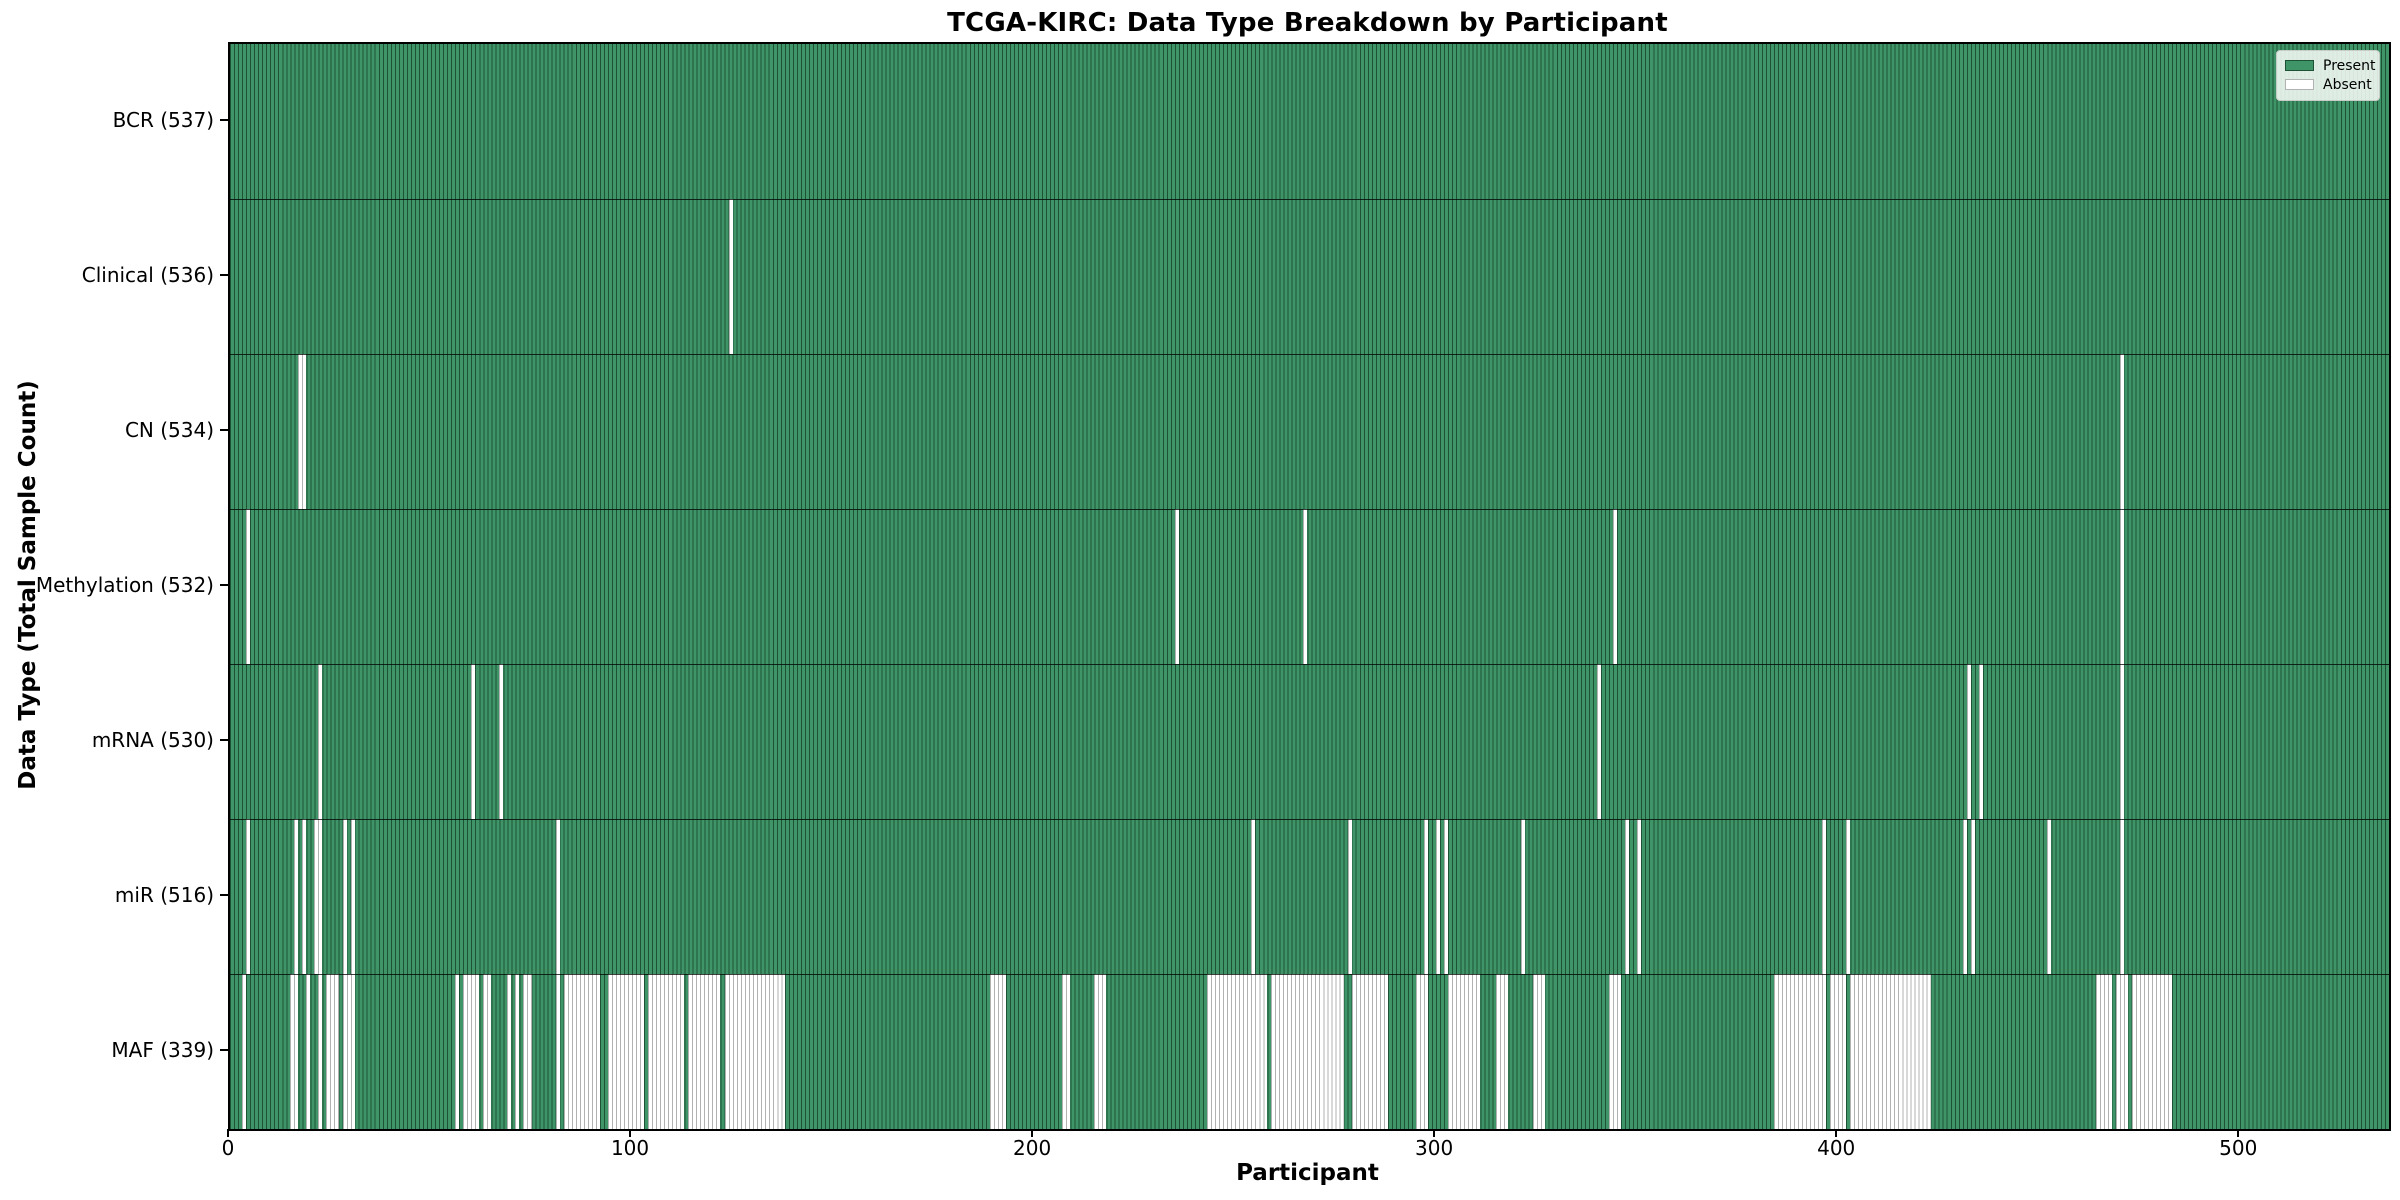 The width and height of the screenshot is (2400, 1200). I want to click on xtick-label-0: 0, so click(228, 1148).